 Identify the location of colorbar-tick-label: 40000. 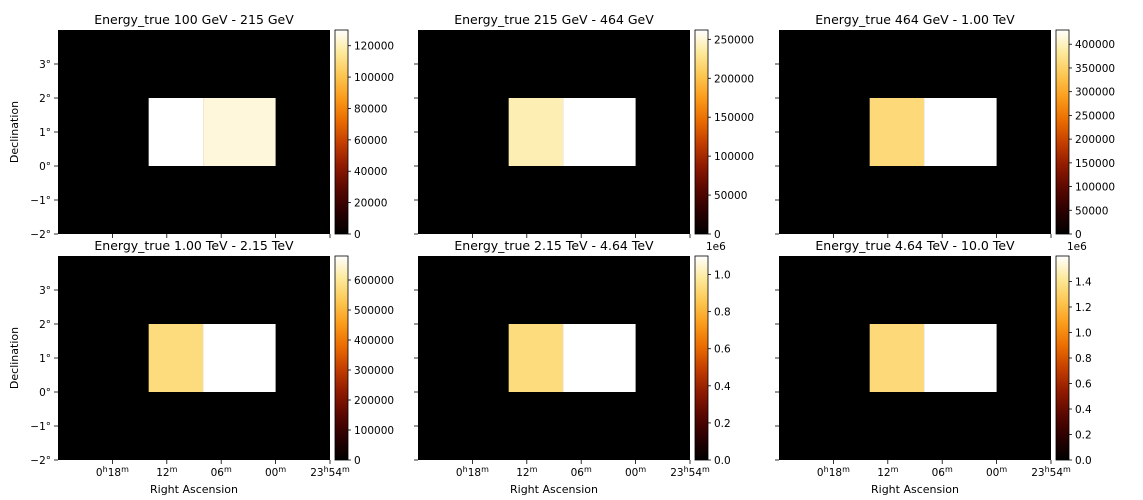
(370, 172).